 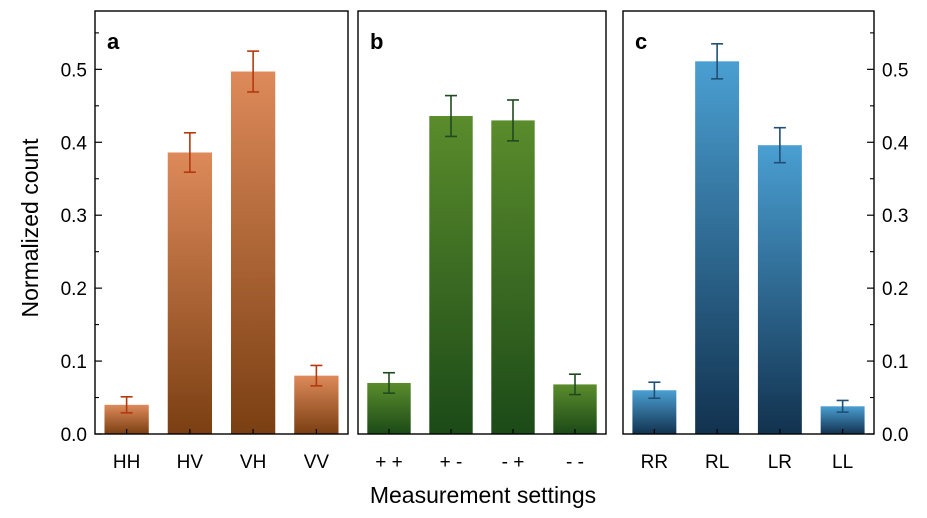 I want to click on x-tick-label: + -, so click(x=451, y=462).